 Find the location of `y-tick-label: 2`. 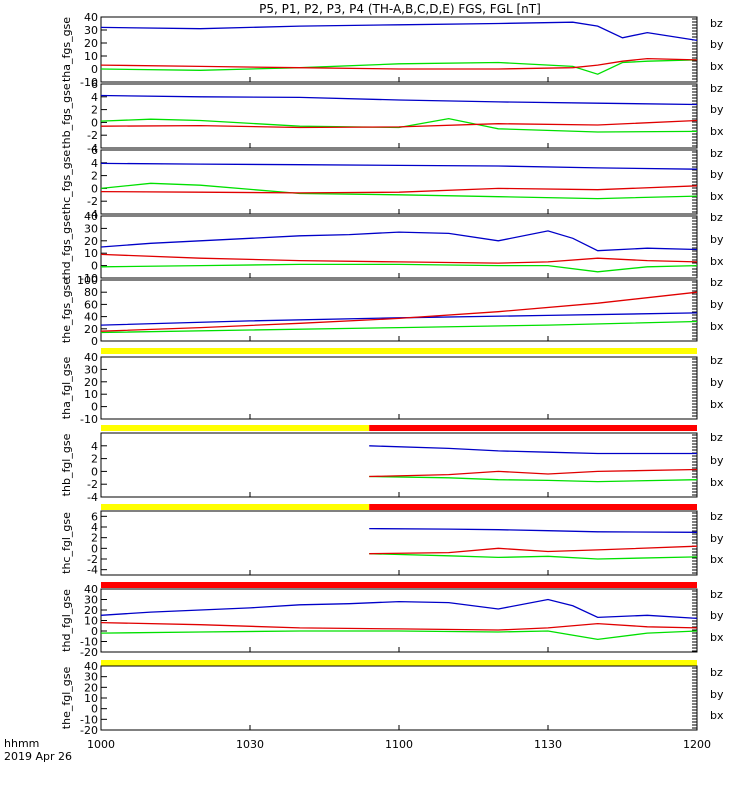

y-tick-label: 2 is located at coordinates (94, 176).